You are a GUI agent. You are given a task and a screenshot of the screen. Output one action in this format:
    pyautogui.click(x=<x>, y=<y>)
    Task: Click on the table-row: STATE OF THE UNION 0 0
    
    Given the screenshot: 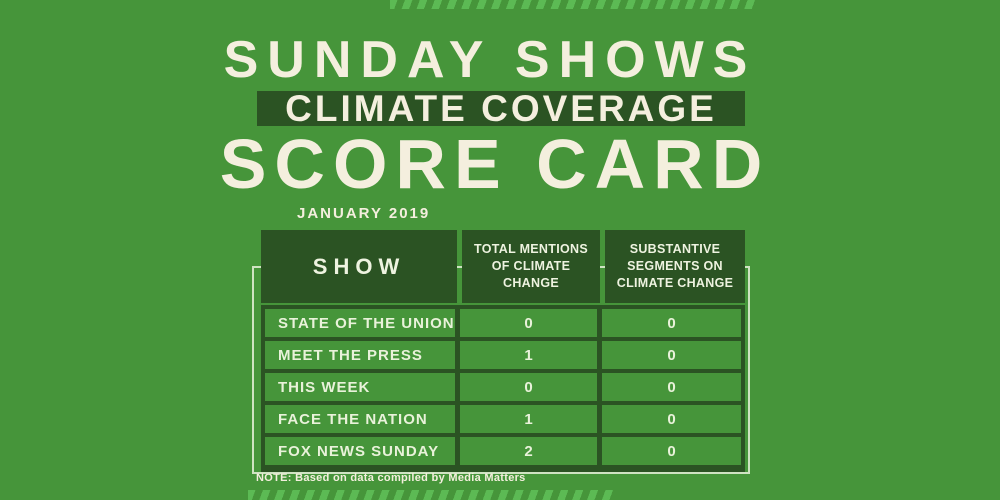 What is the action you would take?
    pyautogui.click(x=503, y=323)
    